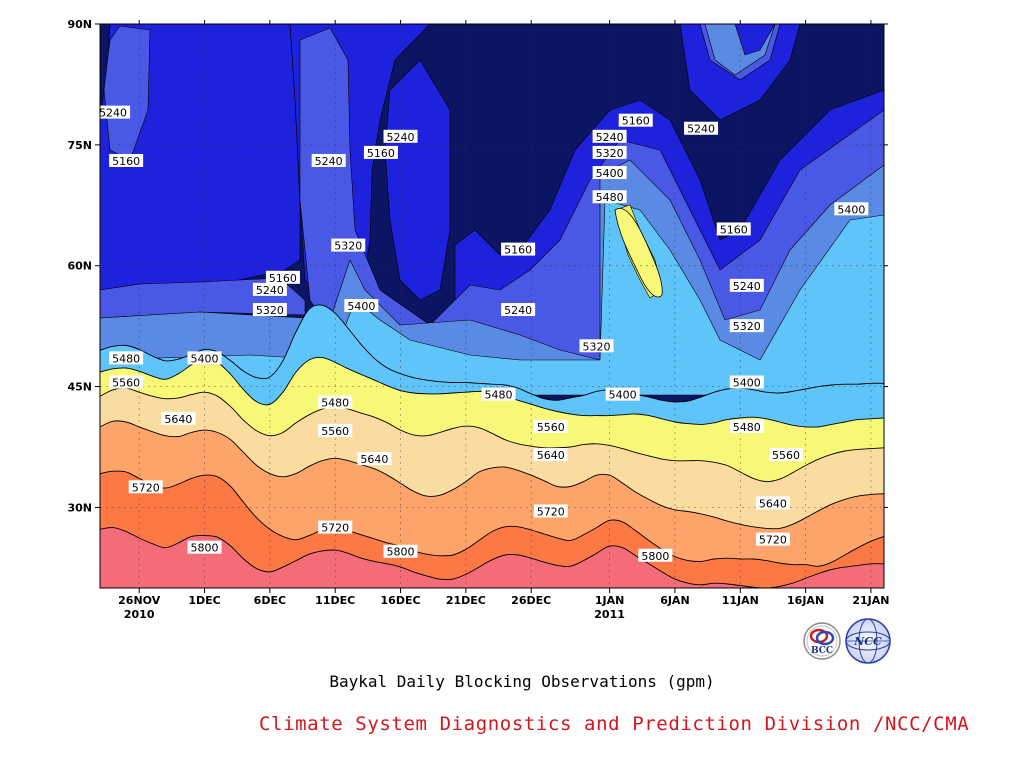  What do you see at coordinates (139, 614) in the screenshot?
I see `x-tick-year-label: 2010` at bounding box center [139, 614].